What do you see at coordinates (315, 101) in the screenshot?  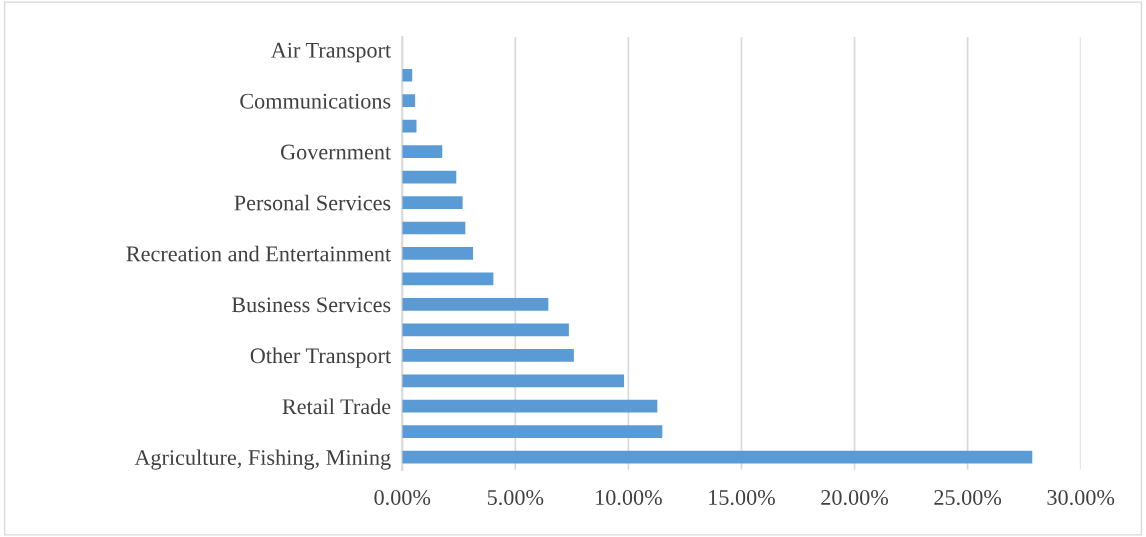 I see `y-tick-label: Communications` at bounding box center [315, 101].